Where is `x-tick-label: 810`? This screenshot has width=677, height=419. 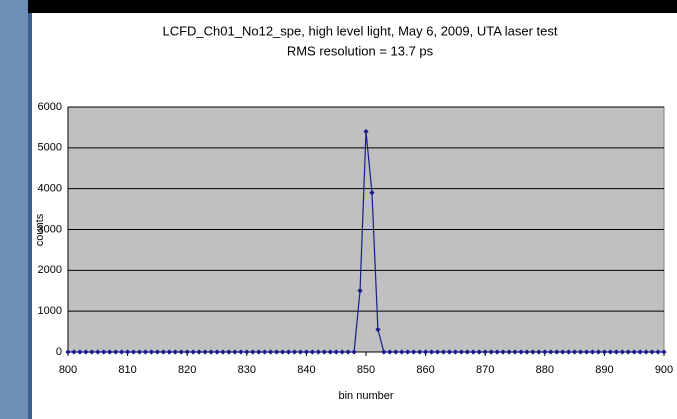 x-tick-label: 810 is located at coordinates (127, 370).